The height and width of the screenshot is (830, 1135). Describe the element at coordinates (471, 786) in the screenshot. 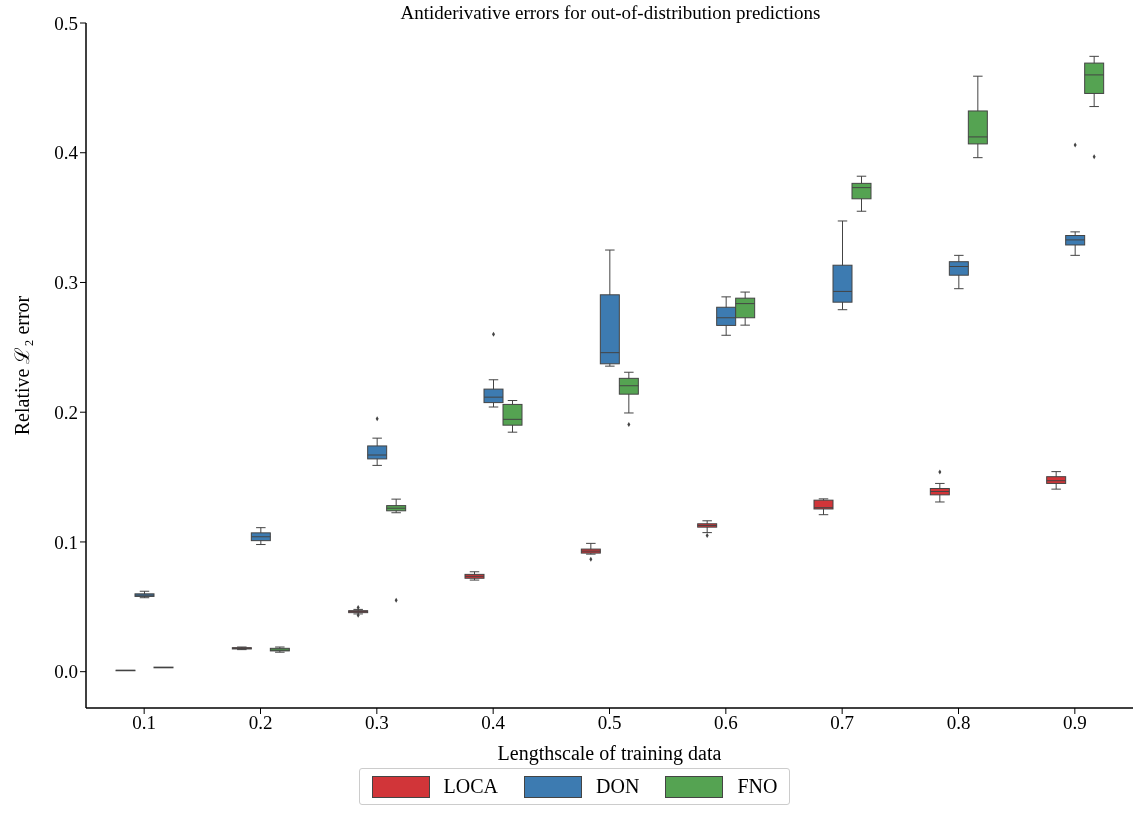

I see `legend-label: LOCA` at that location.